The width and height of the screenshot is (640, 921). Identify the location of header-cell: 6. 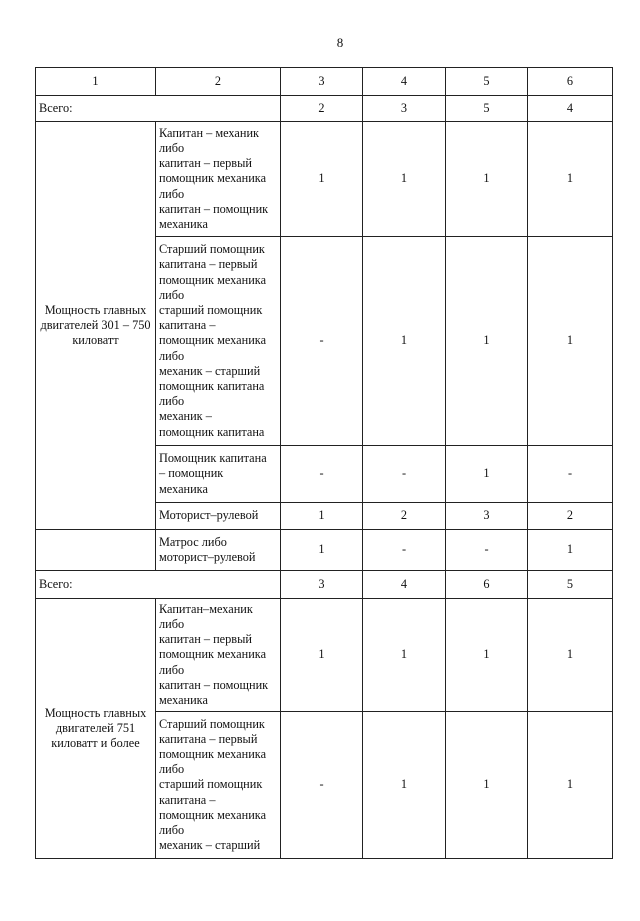
(570, 81).